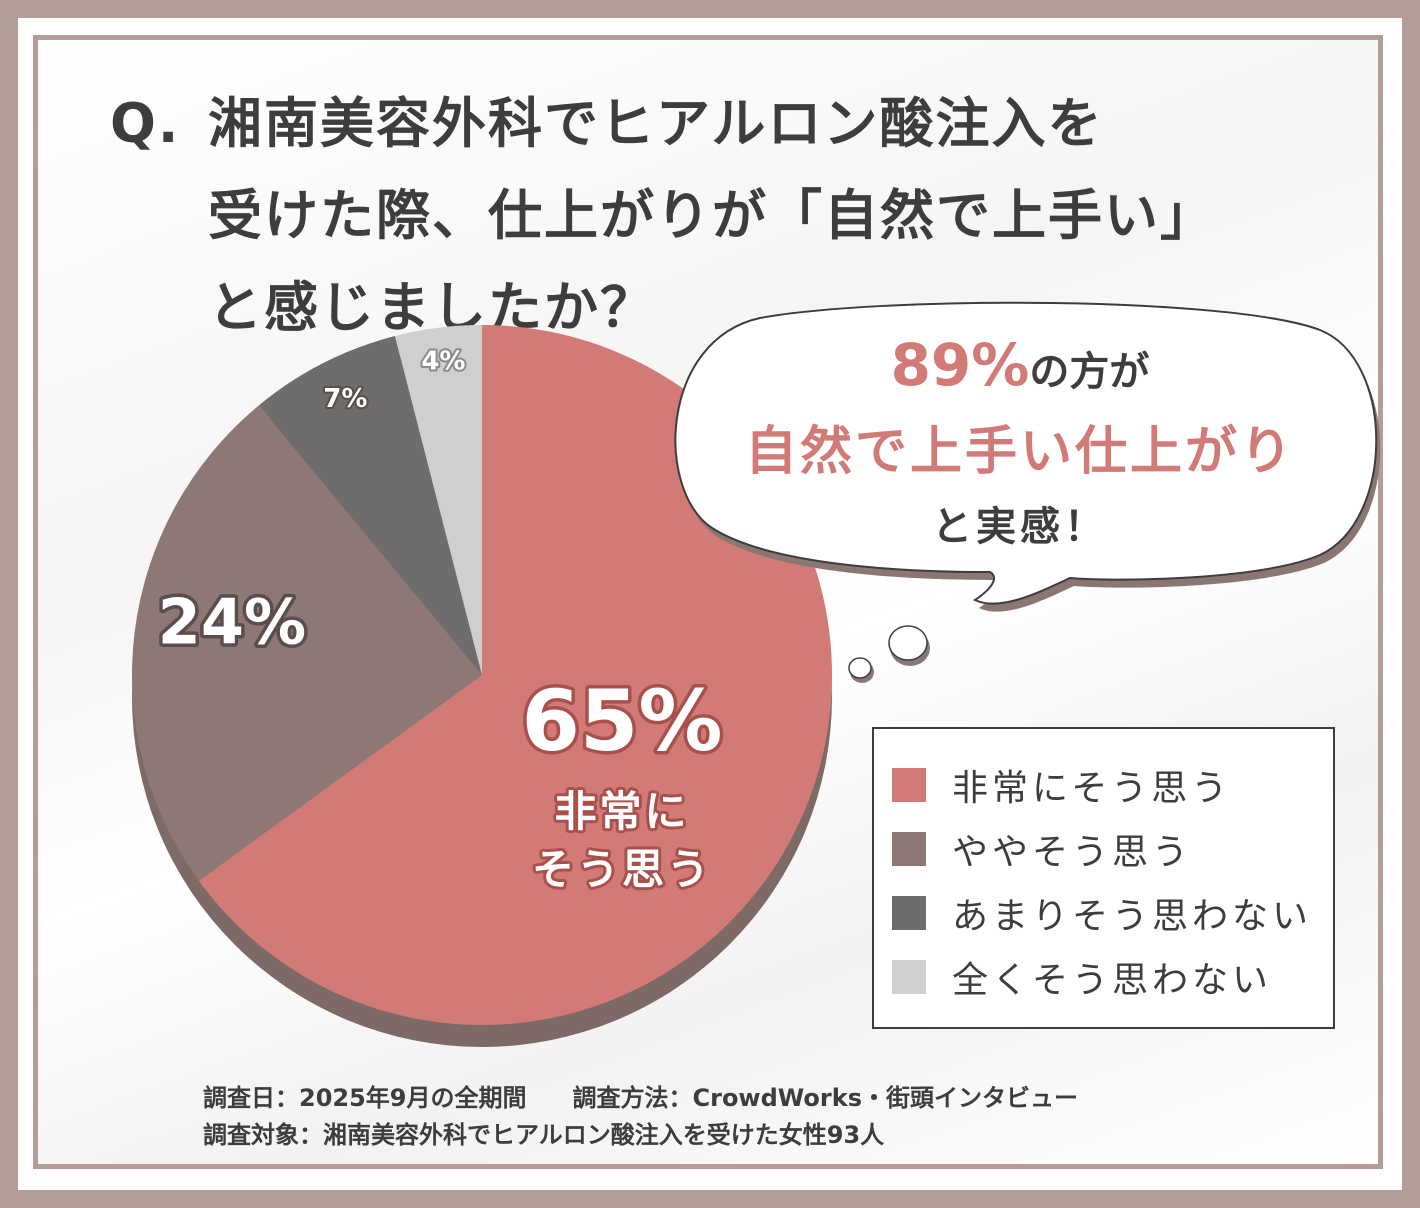 This screenshot has height=1208, width=1420. What do you see at coordinates (621, 811) in the screenshot?
I see `slice-inner-label-1: 非常に` at bounding box center [621, 811].